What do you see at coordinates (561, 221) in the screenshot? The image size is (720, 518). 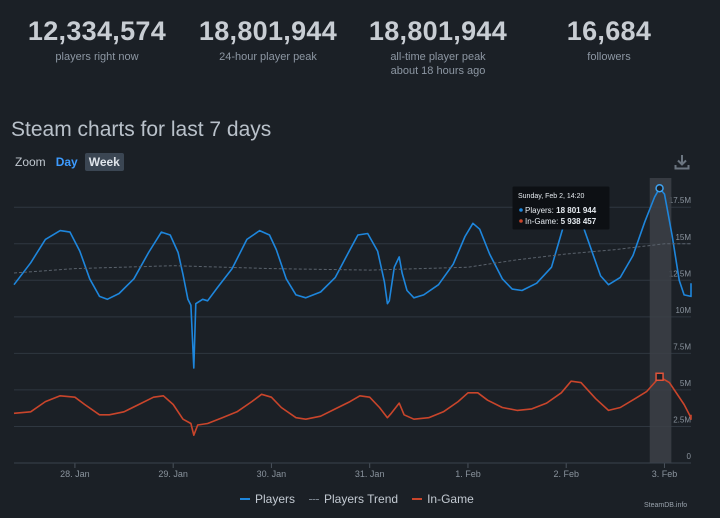 I see `tooltip-ingame: In-Game: 5 938 457` at bounding box center [561, 221].